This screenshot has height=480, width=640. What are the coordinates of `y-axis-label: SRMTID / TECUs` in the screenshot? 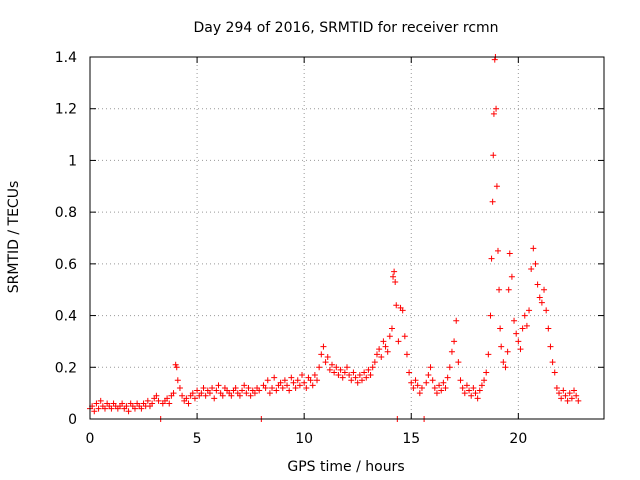 It's located at (14, 237).